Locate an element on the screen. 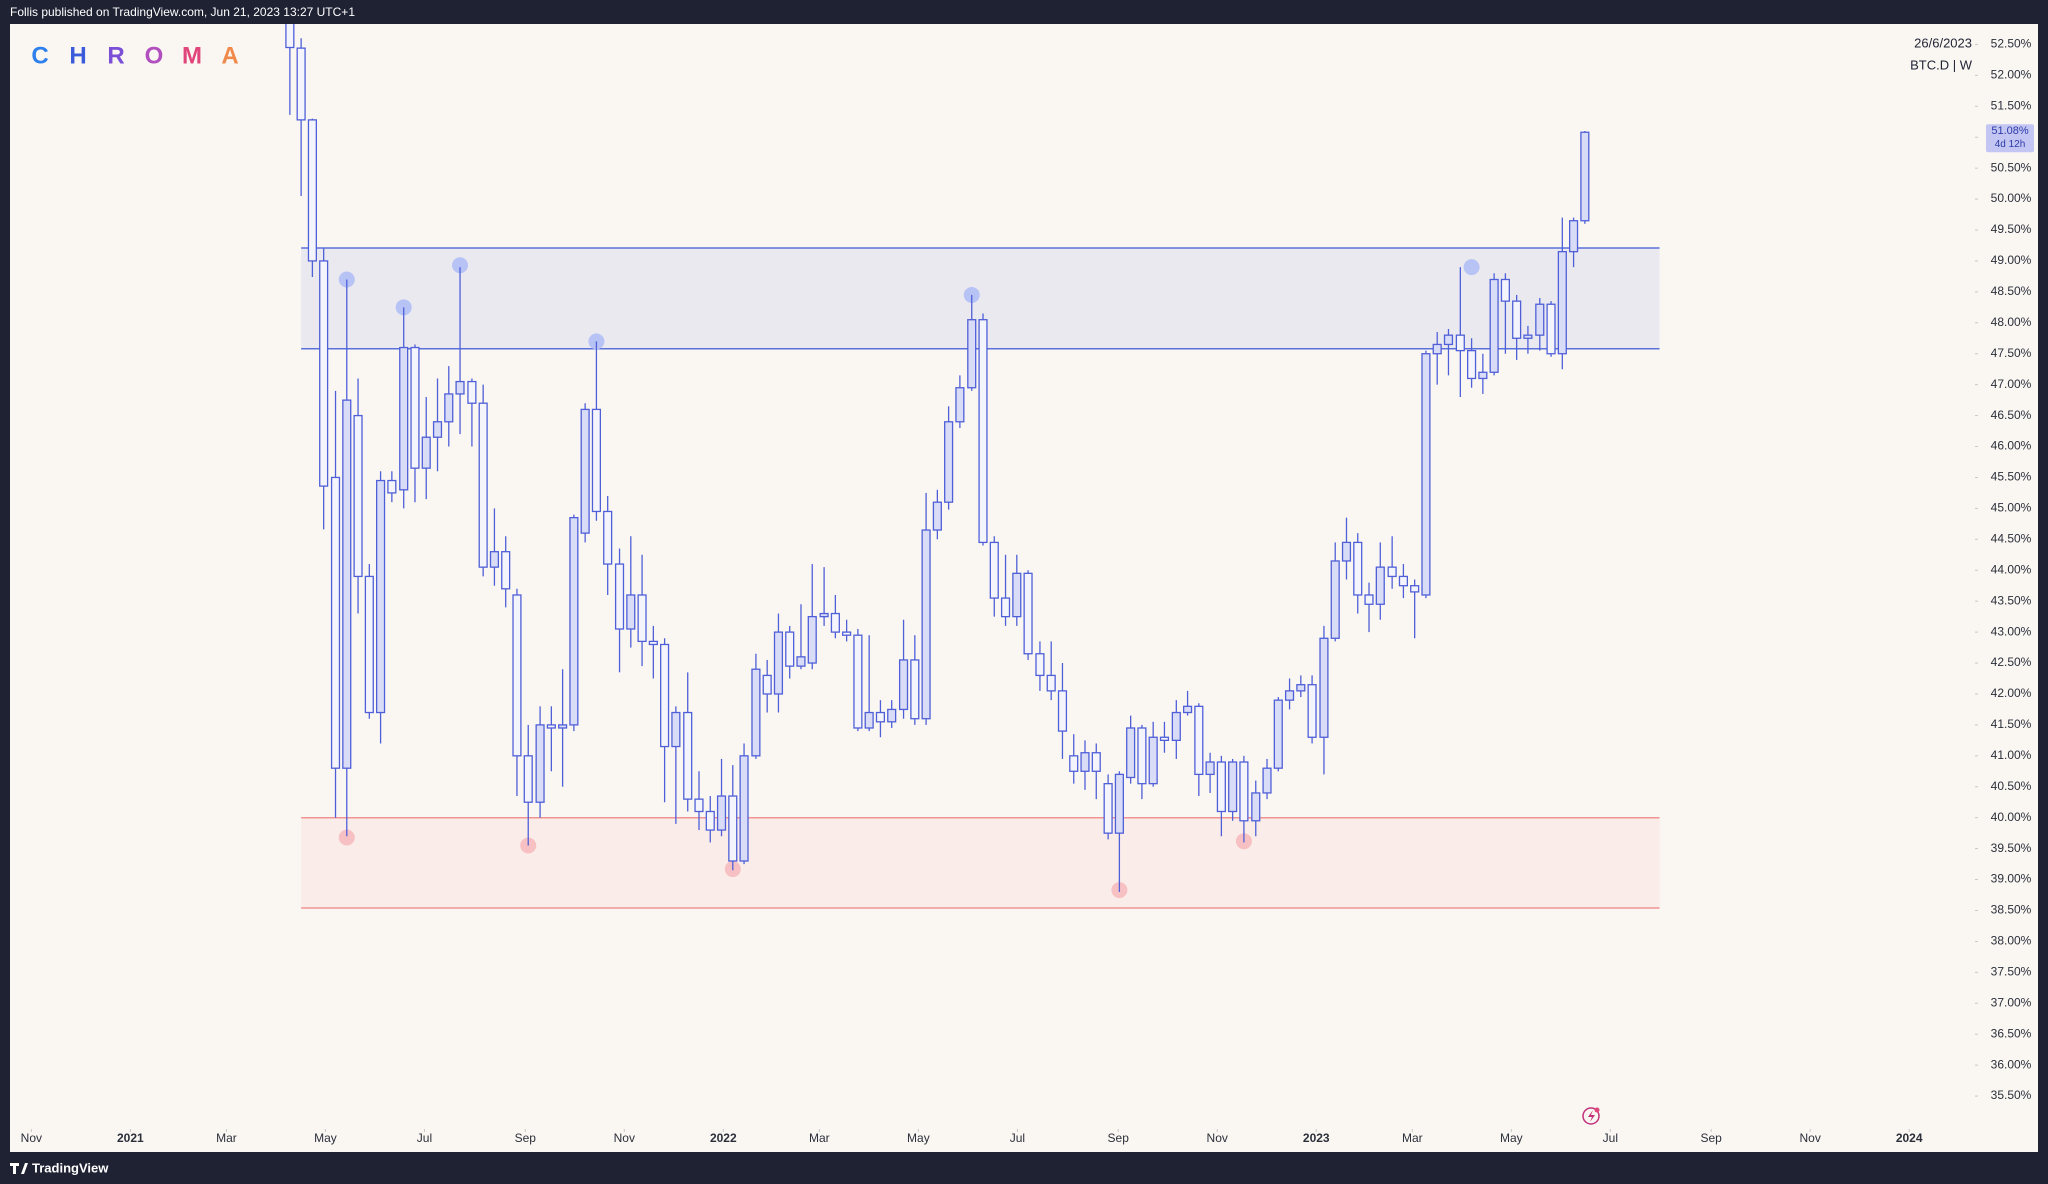  watermark-letter: H is located at coordinates (77, 55).